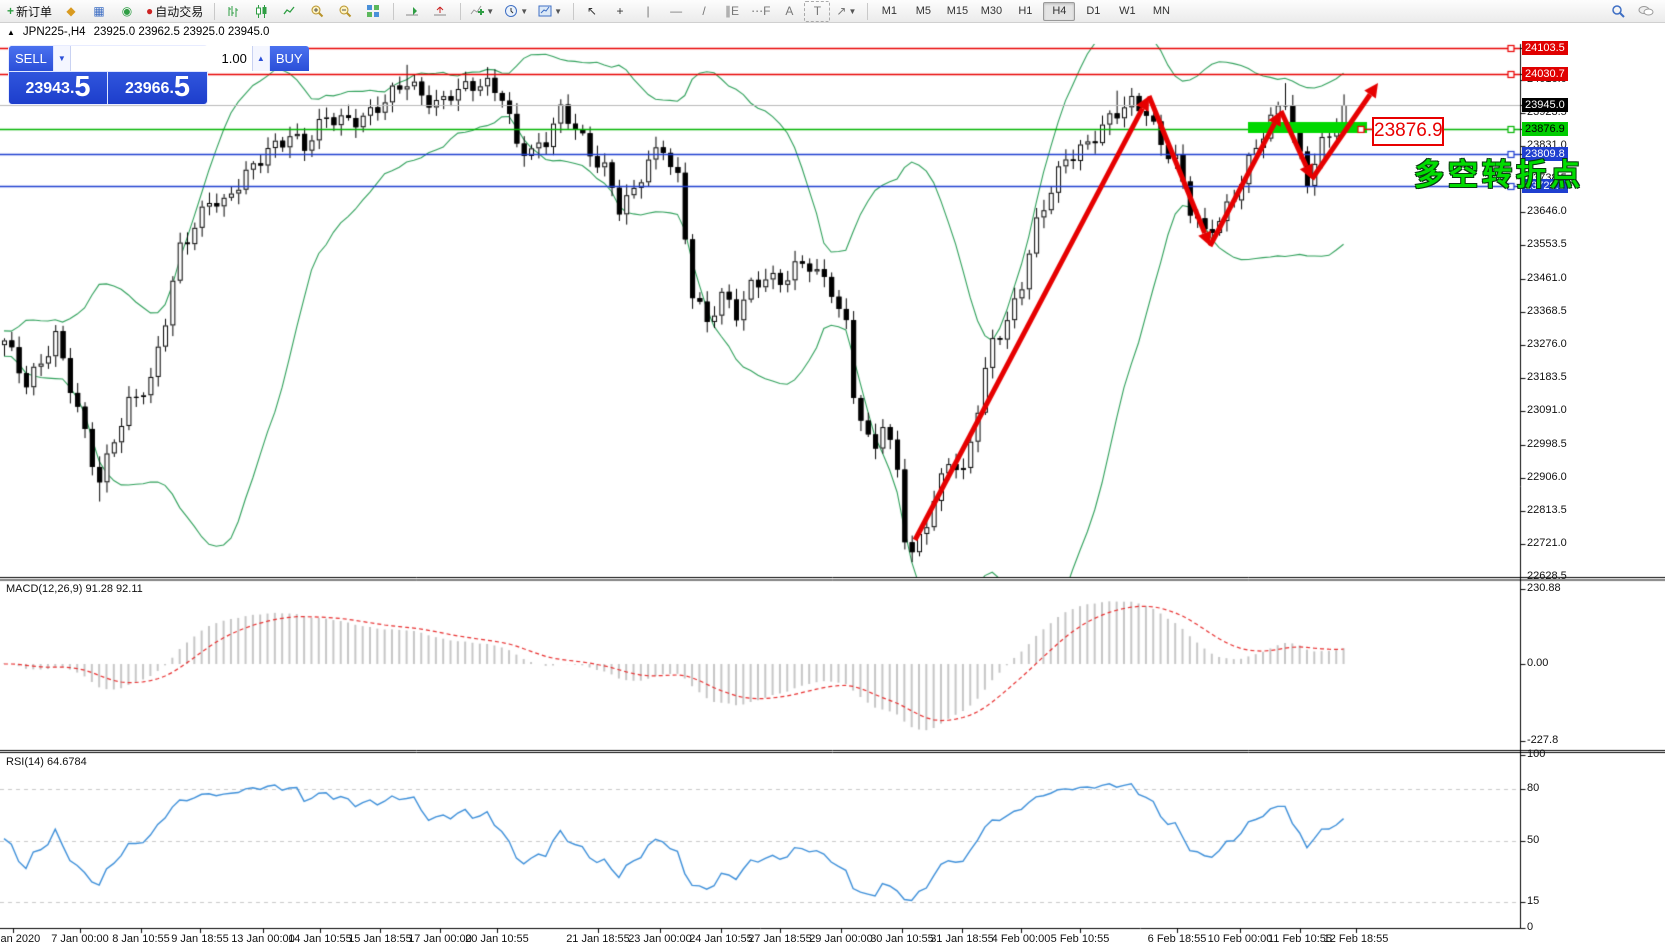  What do you see at coordinates (550, 11) in the screenshot?
I see `templates-button: ▼` at bounding box center [550, 11].